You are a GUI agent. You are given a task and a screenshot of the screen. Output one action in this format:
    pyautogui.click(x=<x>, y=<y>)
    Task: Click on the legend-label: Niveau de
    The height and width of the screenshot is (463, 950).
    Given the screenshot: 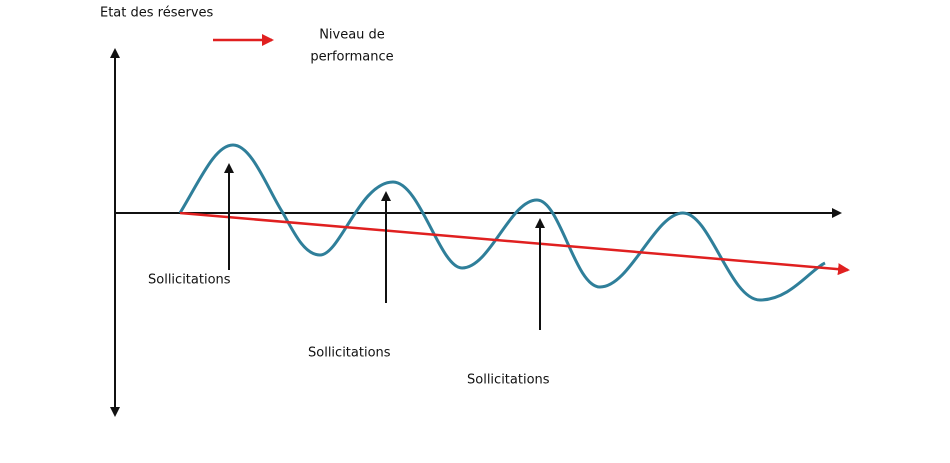 What is the action you would take?
    pyautogui.click(x=352, y=35)
    